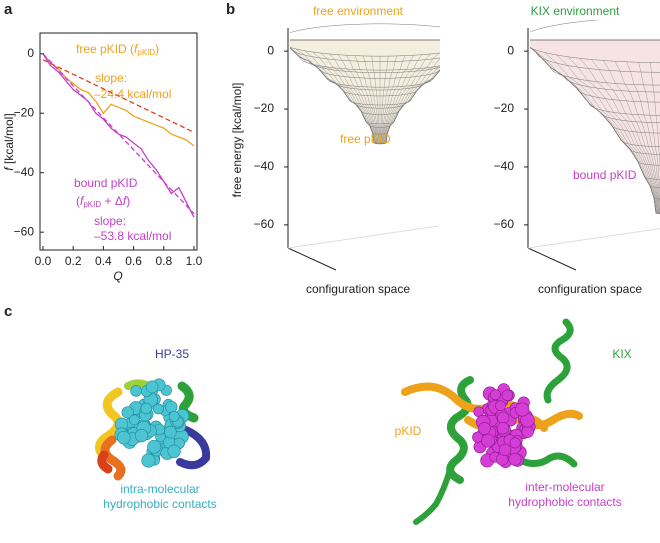 The image size is (660, 543). I want to click on axis-line, so click(312, 259).